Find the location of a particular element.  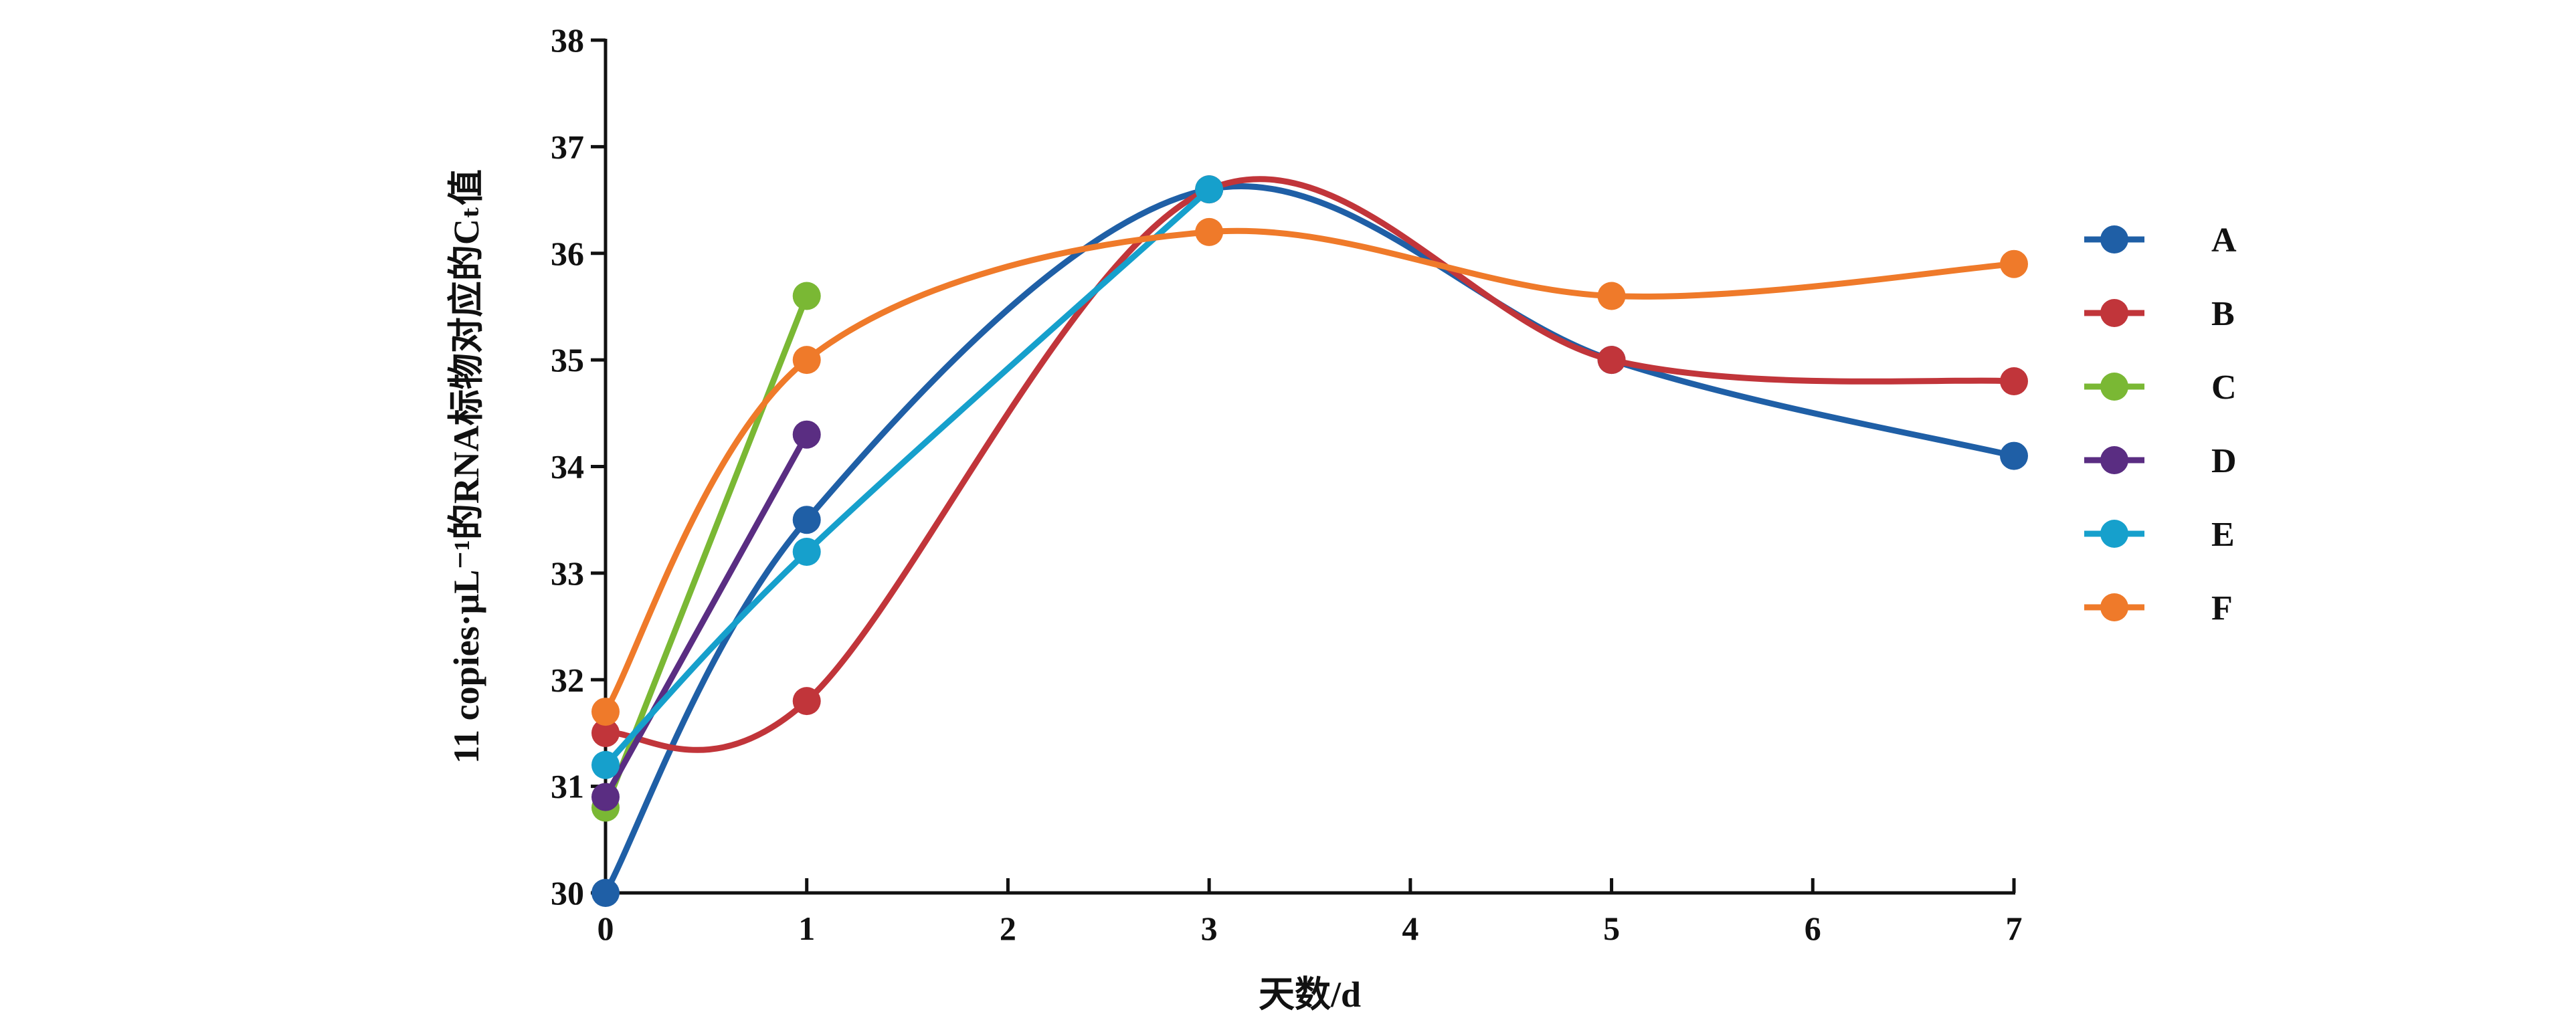

legend-label: B is located at coordinates (2223, 314).